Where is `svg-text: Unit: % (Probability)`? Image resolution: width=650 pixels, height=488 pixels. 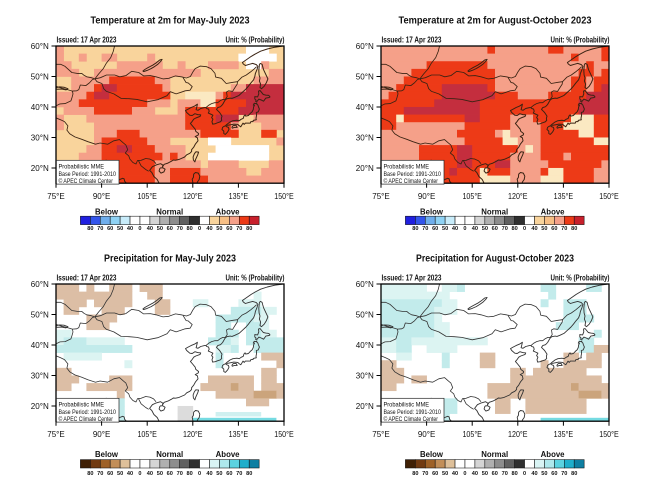
svg-text: Unit: % (Probability) is located at coordinates (255, 39).